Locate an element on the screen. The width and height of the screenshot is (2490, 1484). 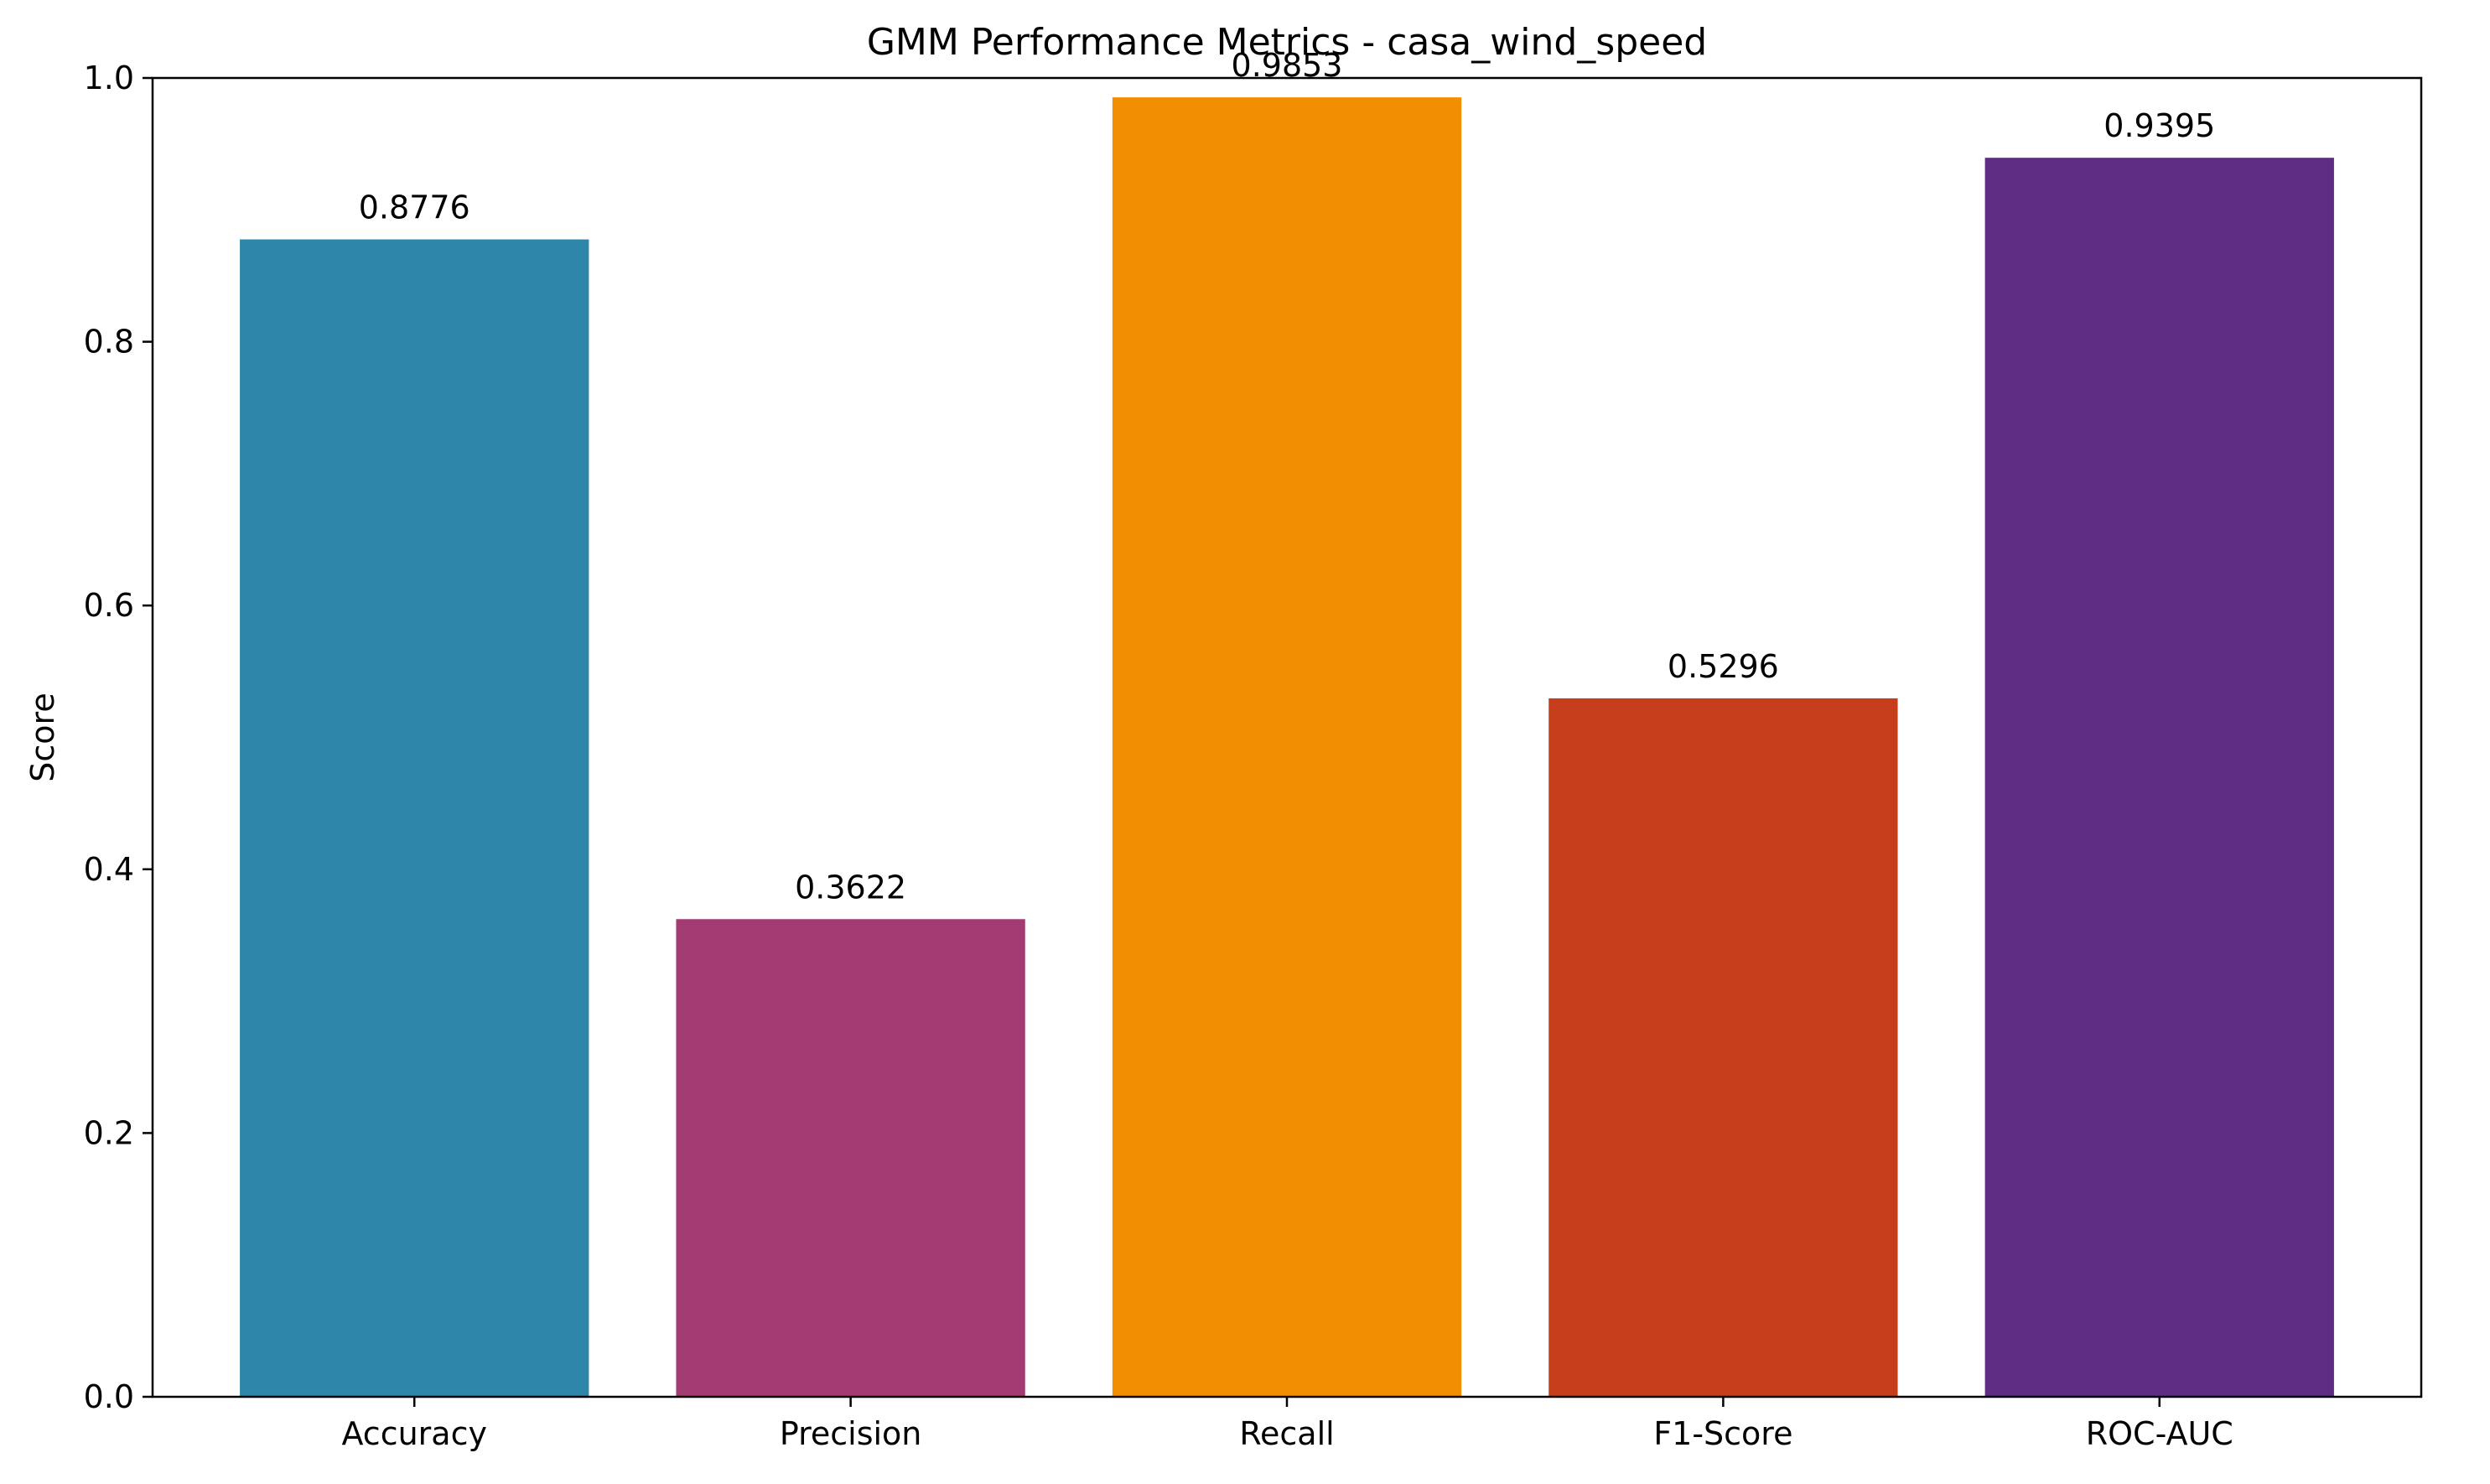
bar-roc-auc is located at coordinates (2159, 777).